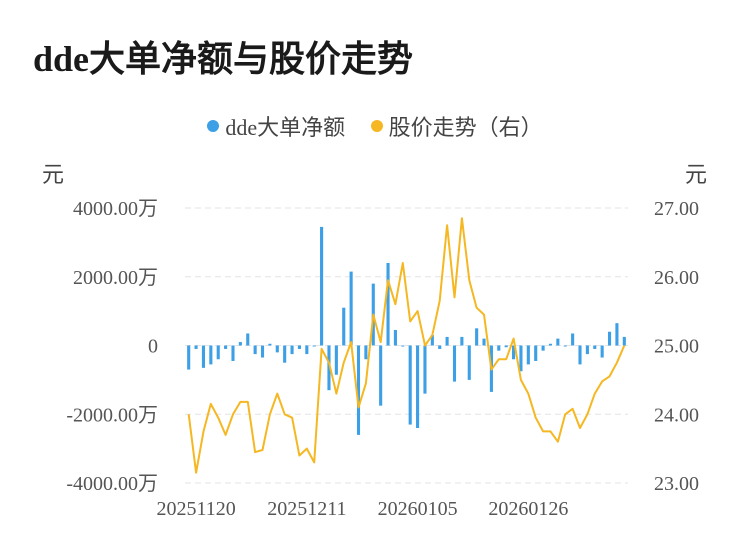  Describe the element at coordinates (306, 509) in the screenshot. I see `x-tick-label: 20251211` at that location.